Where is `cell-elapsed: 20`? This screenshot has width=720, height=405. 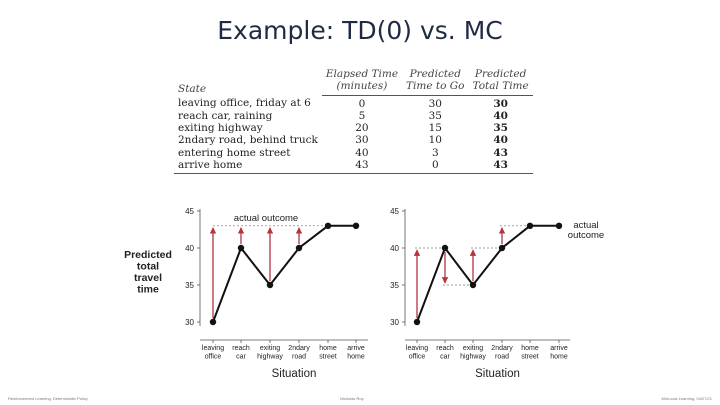 cell-elapsed: 20 is located at coordinates (362, 128).